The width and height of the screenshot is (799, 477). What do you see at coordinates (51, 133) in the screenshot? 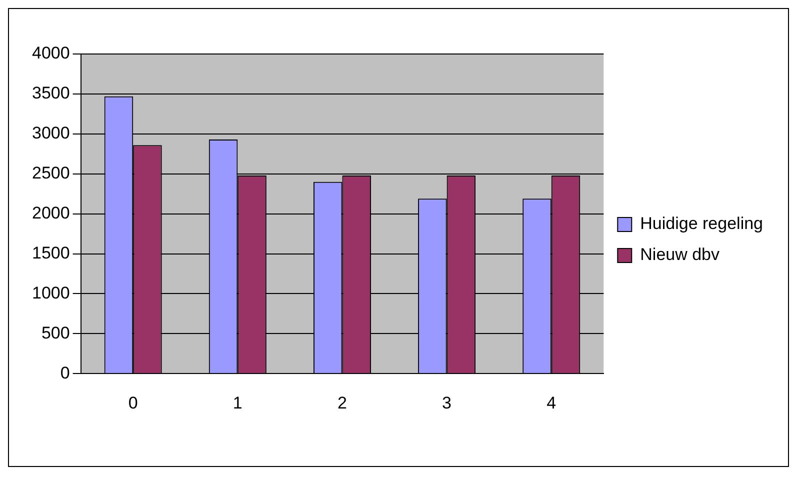
I see `y-tick-label: 3000` at bounding box center [51, 133].